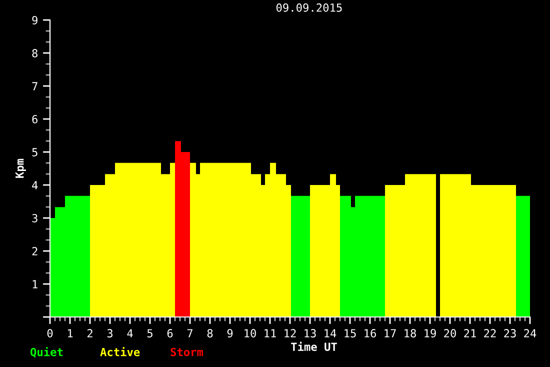 This screenshot has height=367, width=550. What do you see at coordinates (149, 333) in the screenshot?
I see `x-tick-label: 5` at bounding box center [149, 333].